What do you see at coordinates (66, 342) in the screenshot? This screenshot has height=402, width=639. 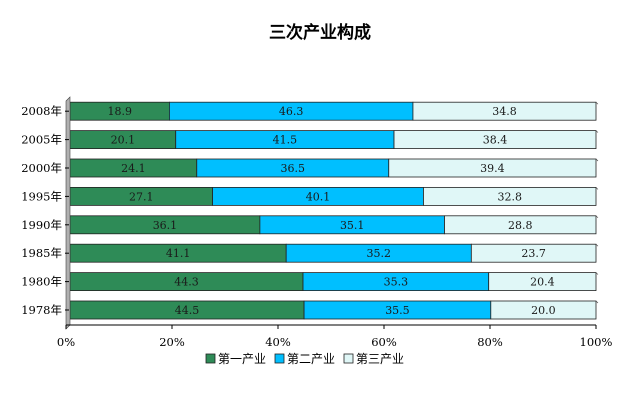 I see `x-tick-label: 0%` at bounding box center [66, 342].